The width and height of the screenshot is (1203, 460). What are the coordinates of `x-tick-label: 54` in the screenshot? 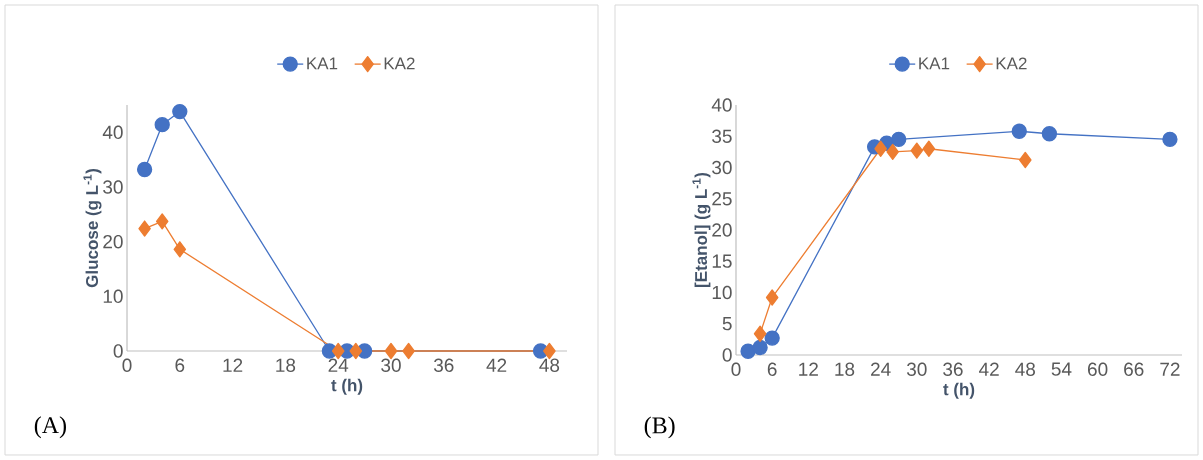 It's located at (1061, 369).